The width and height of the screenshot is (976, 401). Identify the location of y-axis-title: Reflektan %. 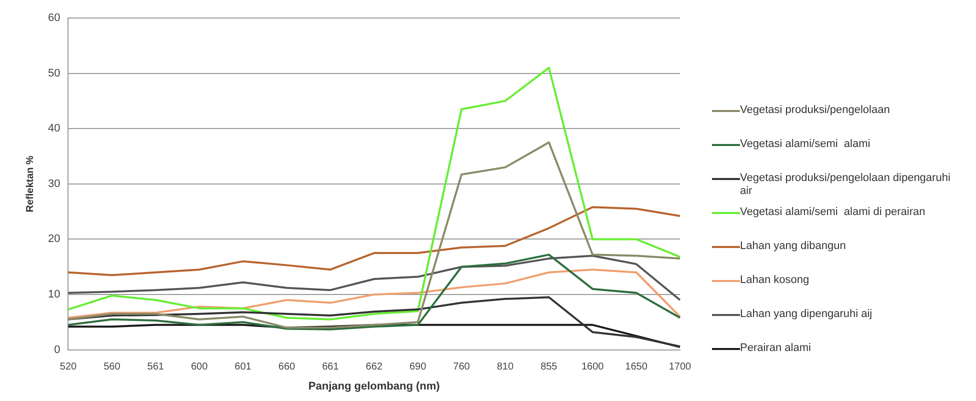
(30, 183).